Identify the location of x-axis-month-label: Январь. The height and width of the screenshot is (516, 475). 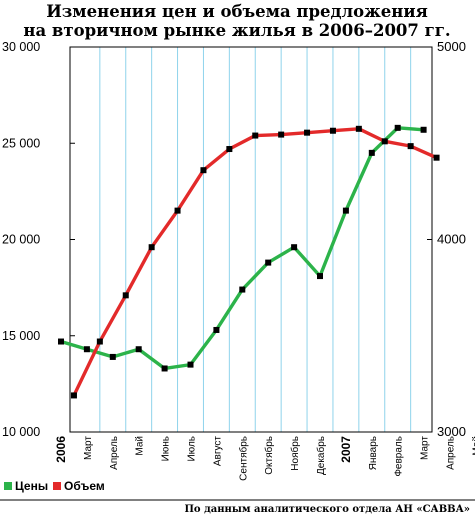
(373, 453).